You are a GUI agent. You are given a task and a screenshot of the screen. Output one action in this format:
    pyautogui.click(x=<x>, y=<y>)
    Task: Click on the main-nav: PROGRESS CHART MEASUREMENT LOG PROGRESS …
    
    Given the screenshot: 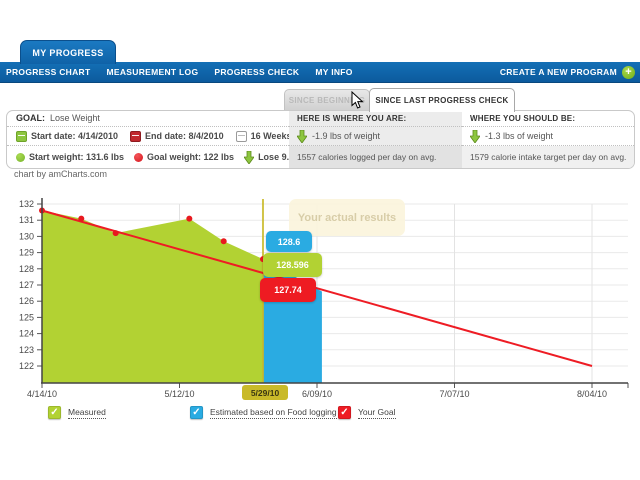 What is the action you would take?
    pyautogui.click(x=320, y=72)
    